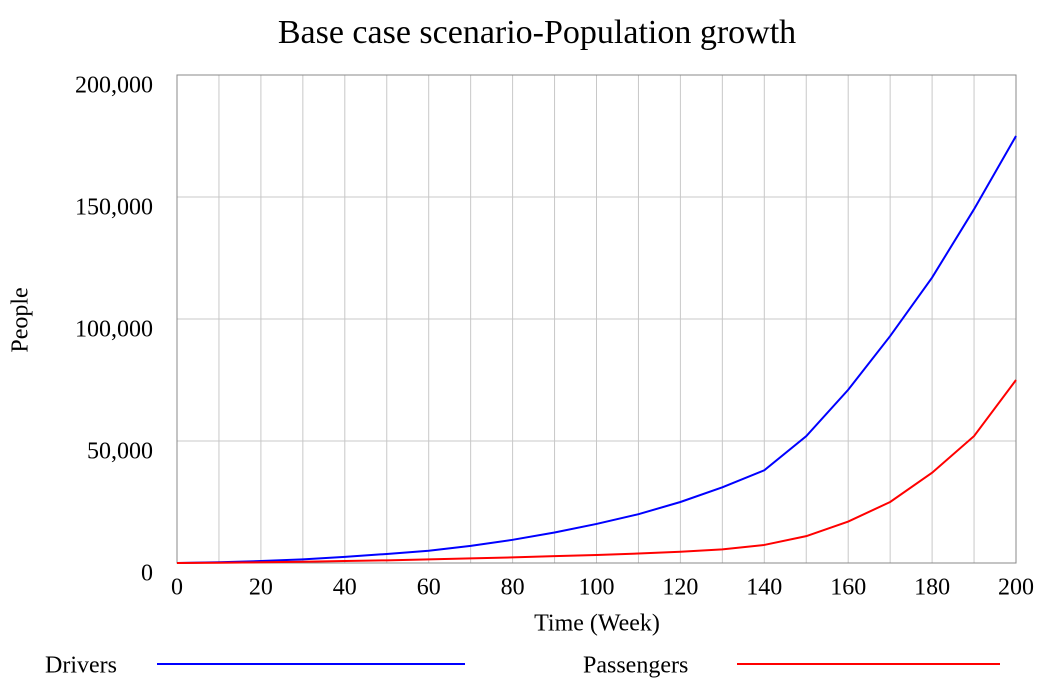 Image resolution: width=1042 pixels, height=681 pixels. Describe the element at coordinates (932, 588) in the screenshot. I see `x-tick-label: 180` at that location.